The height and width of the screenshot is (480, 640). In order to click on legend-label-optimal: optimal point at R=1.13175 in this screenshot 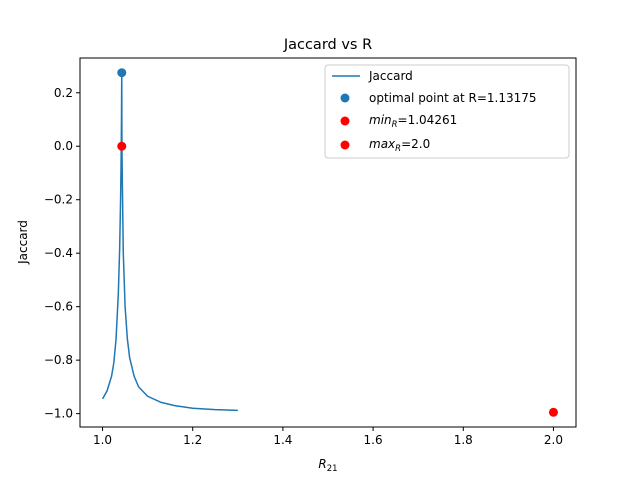, I will do `click(453, 98)`.